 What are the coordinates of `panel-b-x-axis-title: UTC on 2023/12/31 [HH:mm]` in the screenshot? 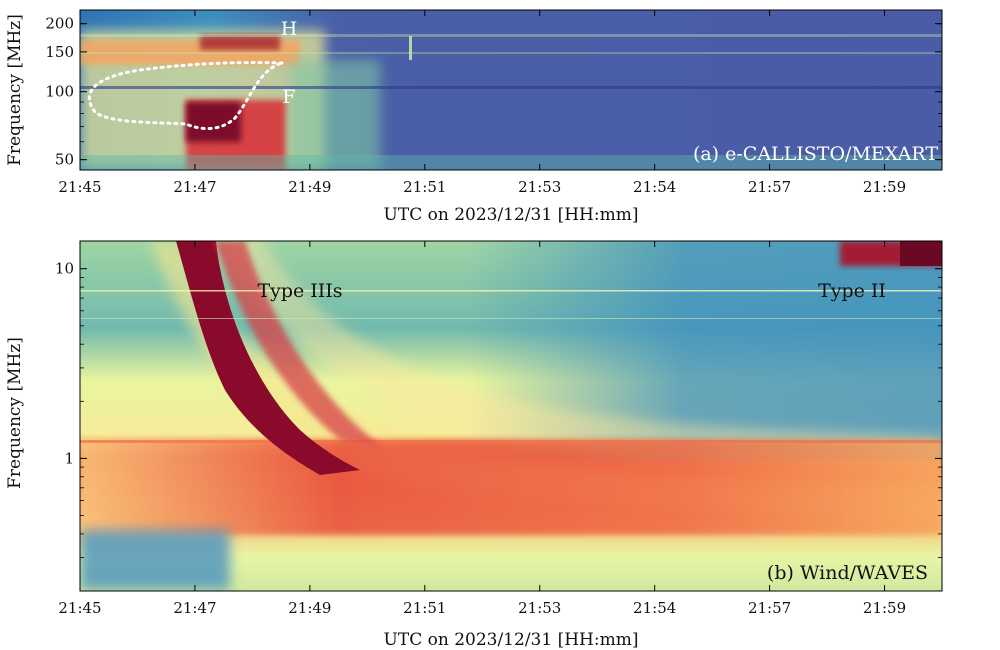 It's located at (511, 640).